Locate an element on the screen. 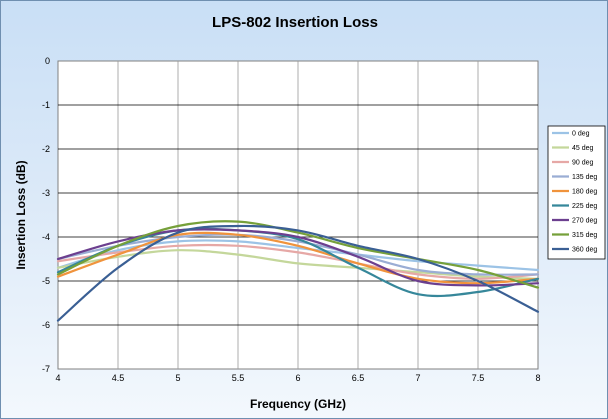 This screenshot has width=608, height=419. legend-label: 180 deg is located at coordinates (584, 192).